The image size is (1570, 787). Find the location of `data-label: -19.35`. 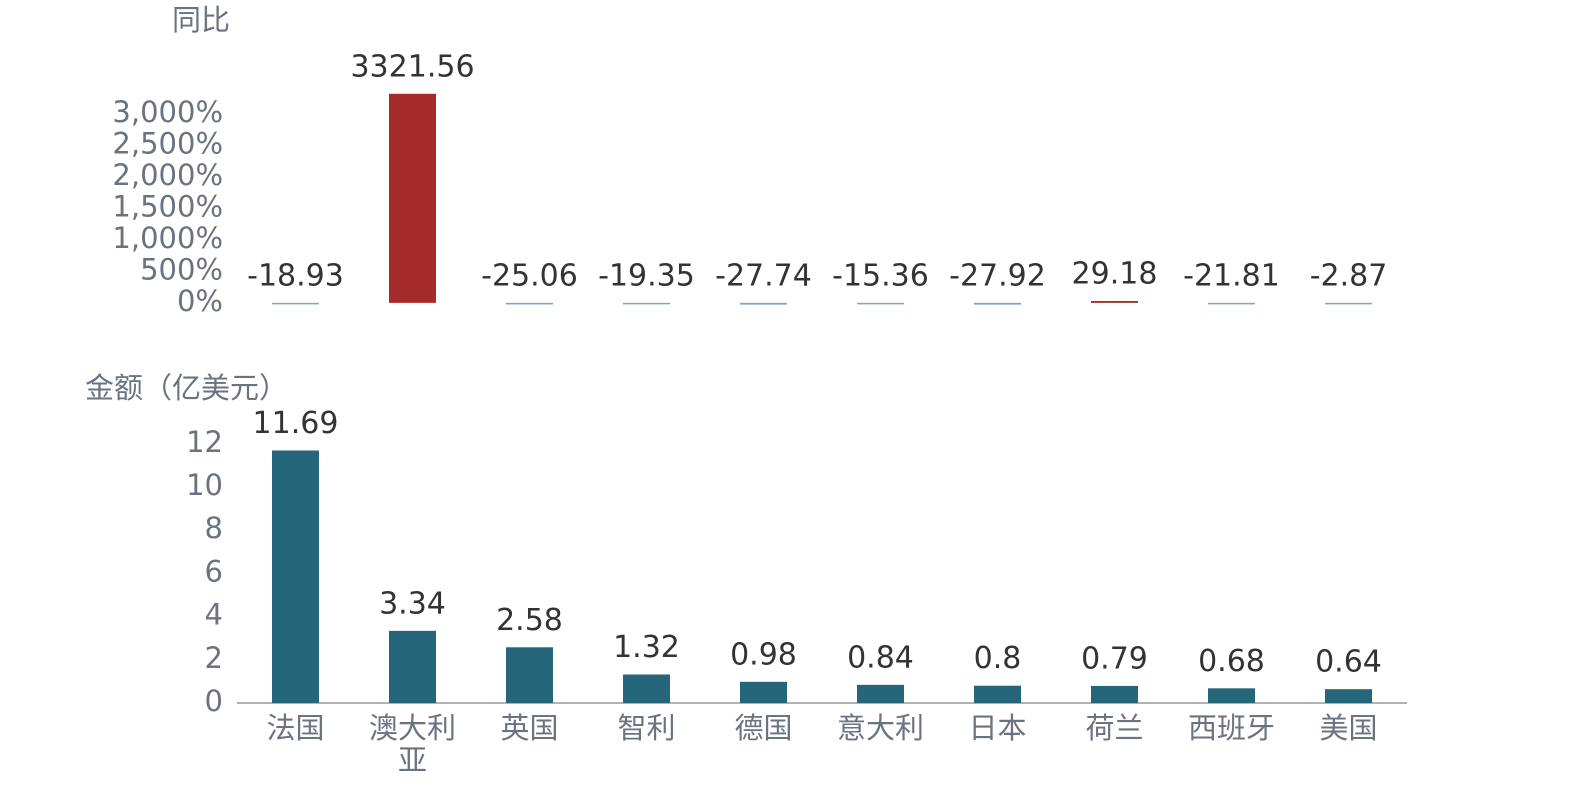

data-label: -19.35 is located at coordinates (646, 275).